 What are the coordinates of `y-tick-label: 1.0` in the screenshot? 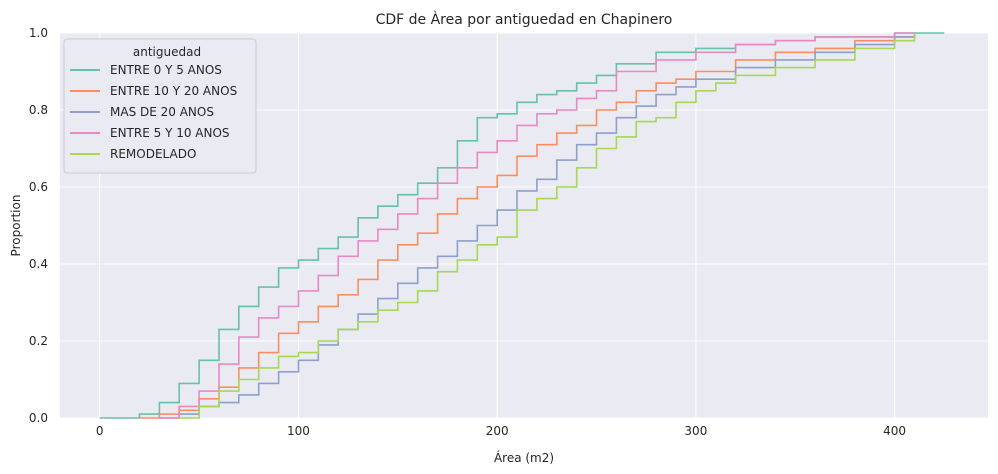 It's located at (38, 33).